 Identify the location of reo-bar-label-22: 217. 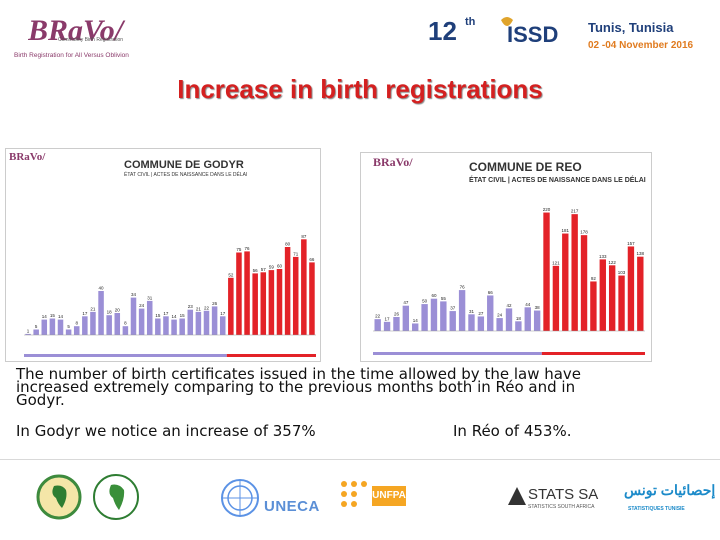
(575, 211).